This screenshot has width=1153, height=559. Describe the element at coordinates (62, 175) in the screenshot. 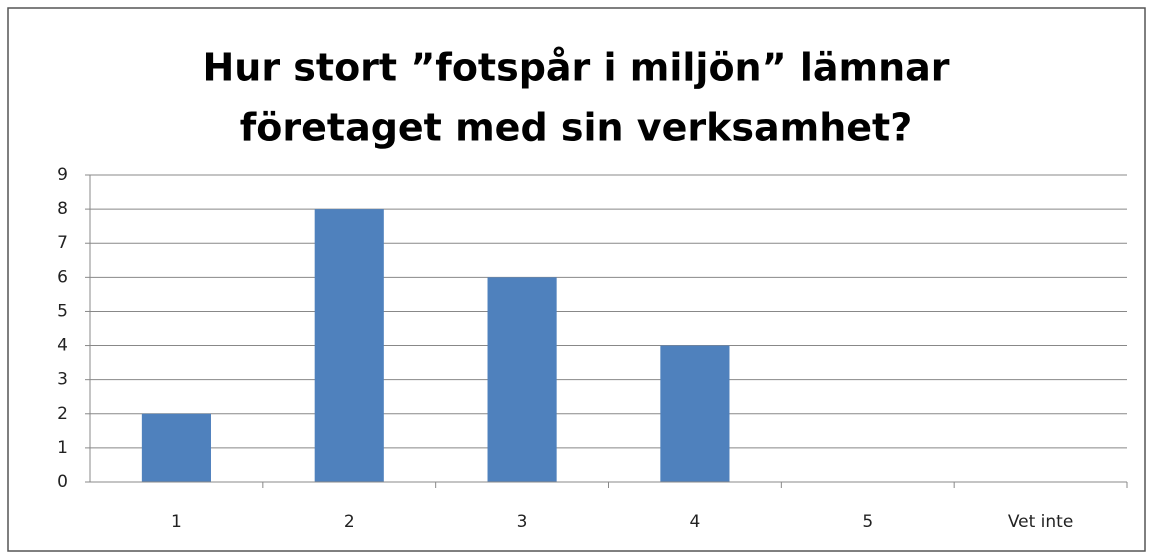

I see `y-tick-label: 9` at that location.